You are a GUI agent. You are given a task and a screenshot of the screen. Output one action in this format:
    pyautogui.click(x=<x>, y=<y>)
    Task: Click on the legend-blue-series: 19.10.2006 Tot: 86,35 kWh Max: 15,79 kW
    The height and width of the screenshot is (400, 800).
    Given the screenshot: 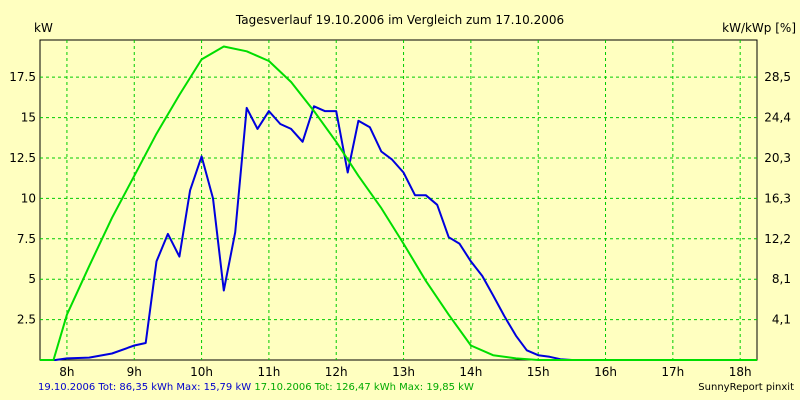 What is the action you would take?
    pyautogui.click(x=145, y=387)
    